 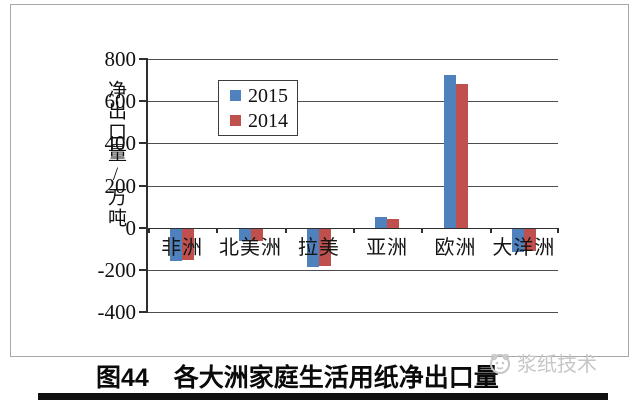 What do you see at coordinates (131, 227) in the screenshot?
I see `y-tick-label-0: 0` at bounding box center [131, 227].